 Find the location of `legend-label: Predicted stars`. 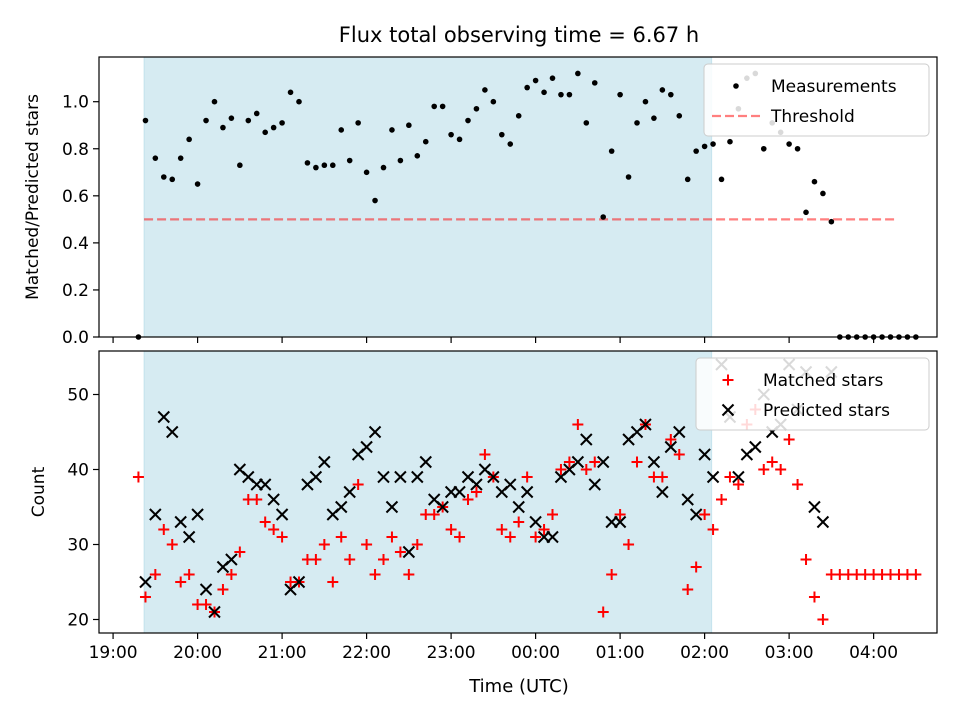

legend-label: Predicted stars is located at coordinates (826, 411).